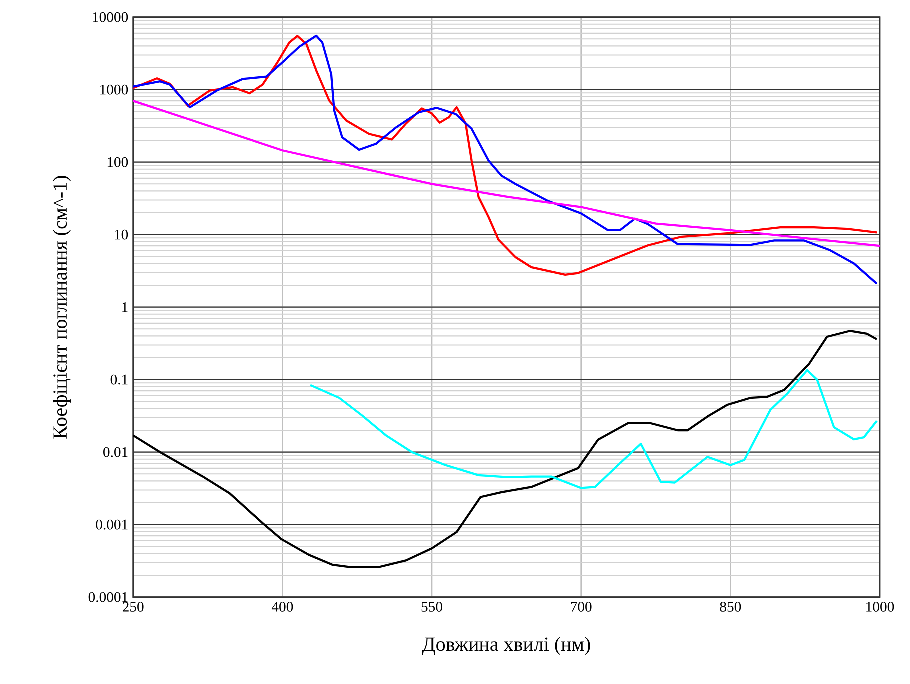 The image size is (910, 684). What do you see at coordinates (62, 307) in the screenshot?
I see `y-axis-title: Коефіцієнт поглинання (см^-1)` at bounding box center [62, 307].